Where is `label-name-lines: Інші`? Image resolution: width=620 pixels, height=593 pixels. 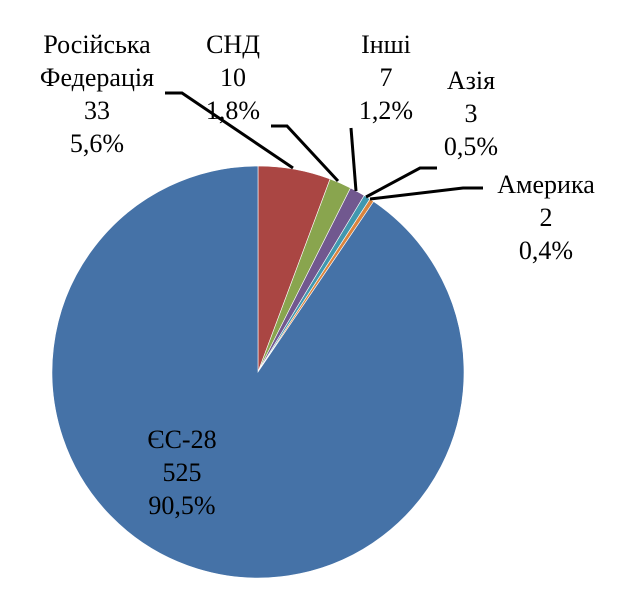
label-name-lines: Інші is located at coordinates (386, 44).